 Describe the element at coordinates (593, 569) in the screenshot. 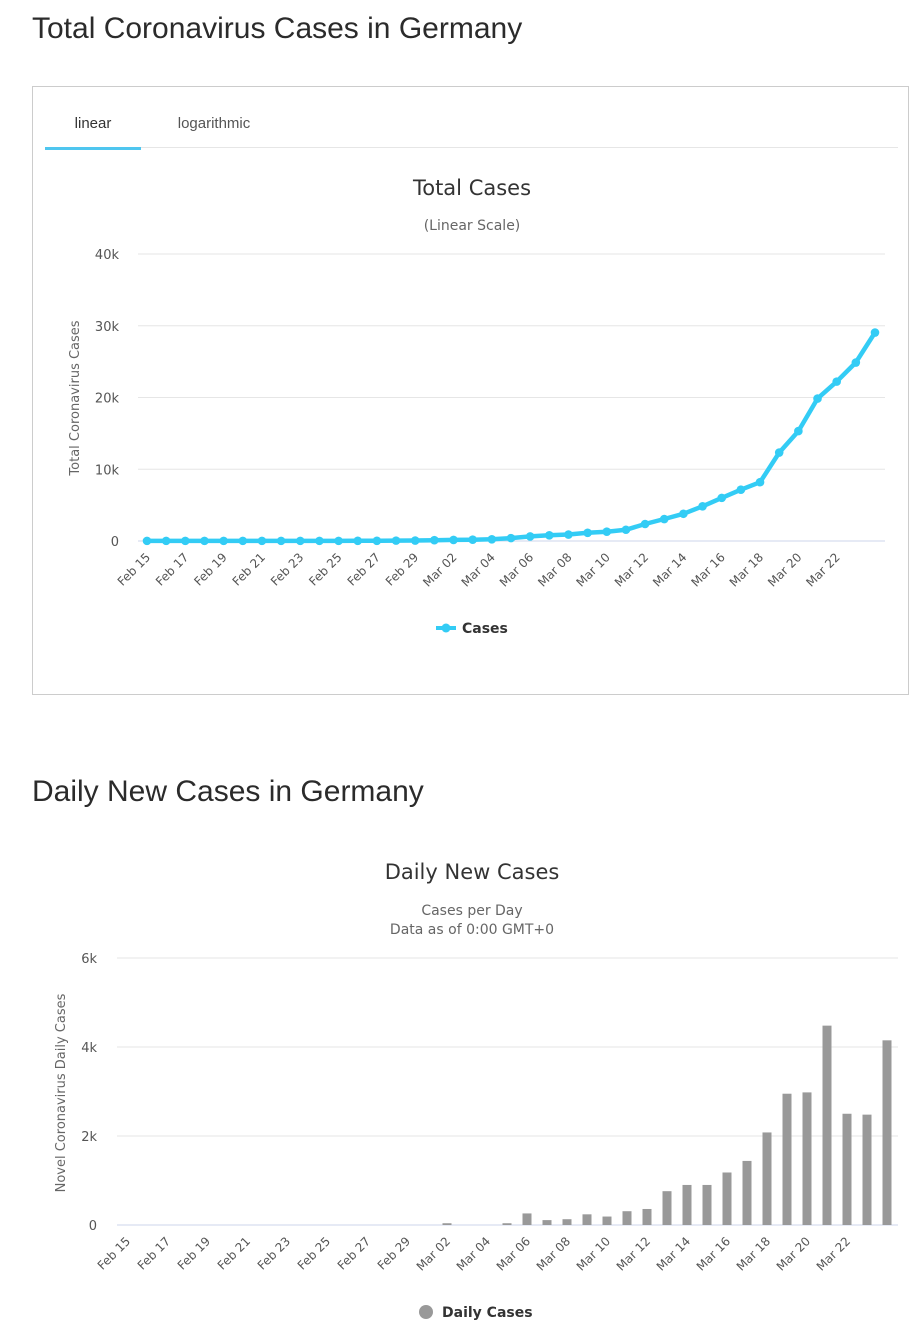

I see `total-cases-x-tick-label: Mar 10` at that location.